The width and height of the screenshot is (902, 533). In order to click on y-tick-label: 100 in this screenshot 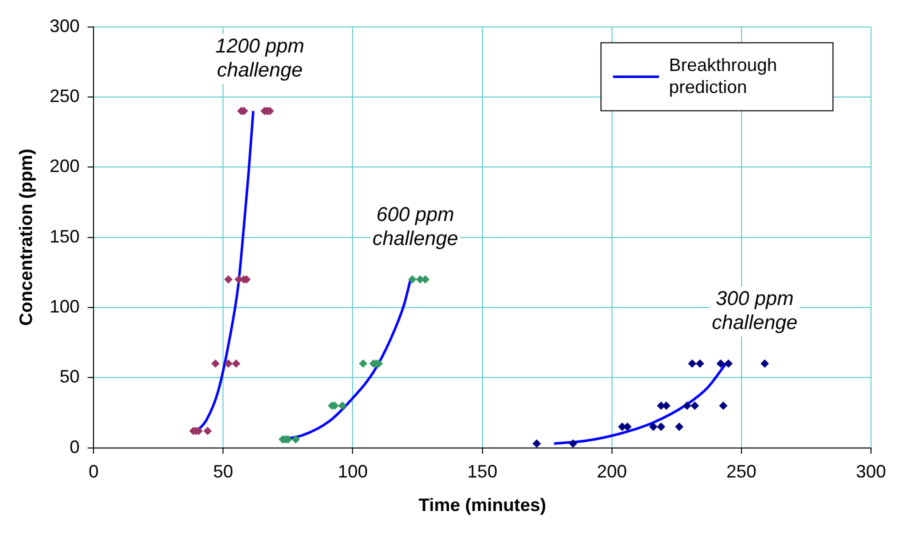, I will do `click(65, 306)`.